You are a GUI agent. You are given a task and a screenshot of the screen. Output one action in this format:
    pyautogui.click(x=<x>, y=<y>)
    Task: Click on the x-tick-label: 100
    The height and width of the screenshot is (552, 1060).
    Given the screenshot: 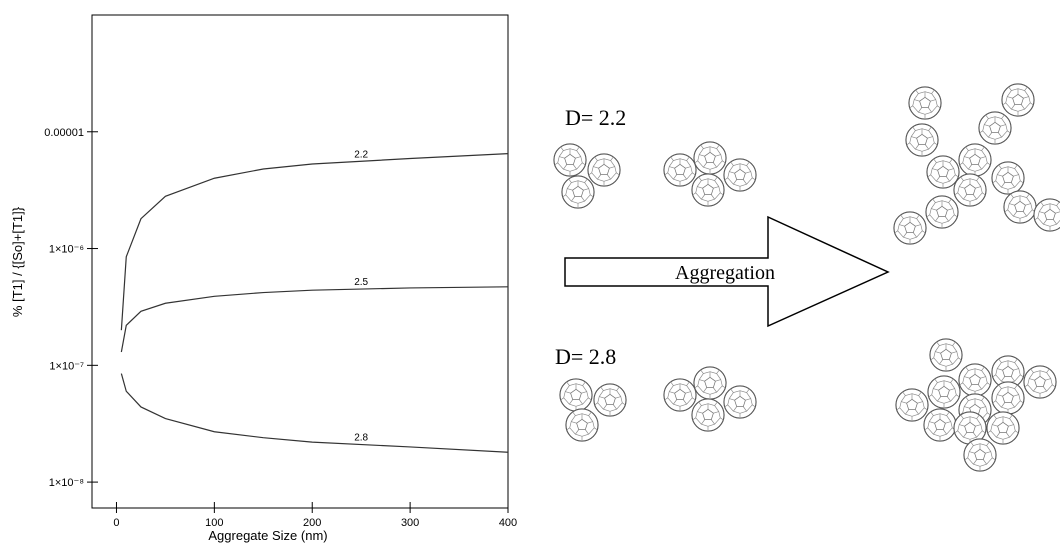 What is the action you would take?
    pyautogui.click(x=214, y=523)
    